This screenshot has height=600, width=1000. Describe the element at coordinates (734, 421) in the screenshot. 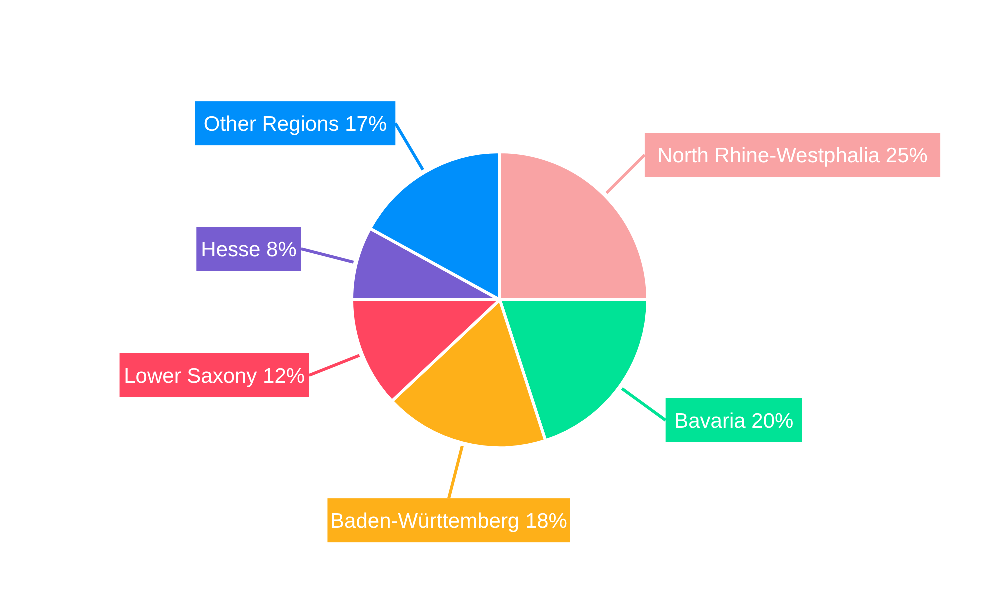

I see `slice-label: Bavaria 20%` at that location.